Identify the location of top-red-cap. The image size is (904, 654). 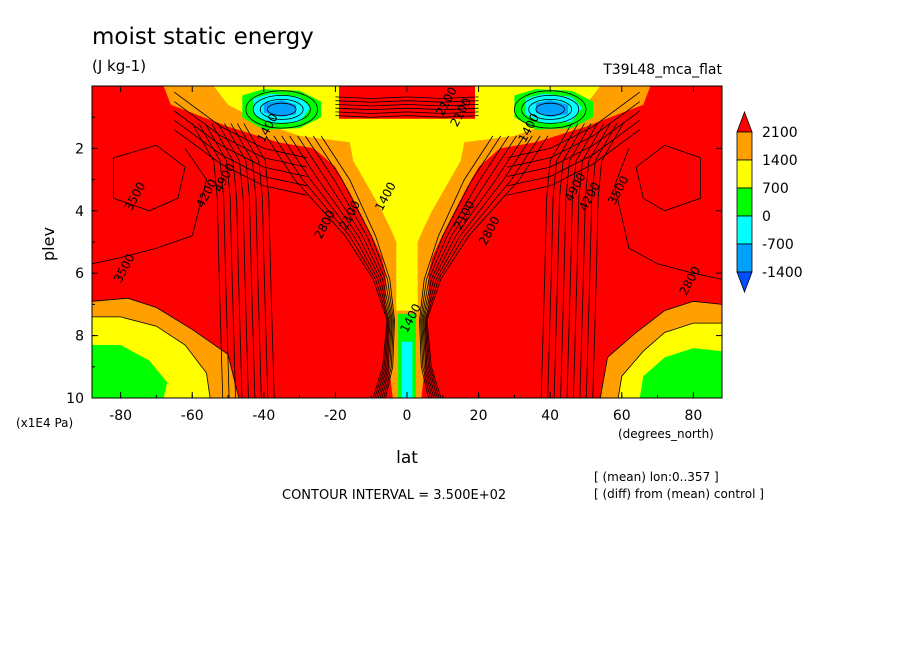
(407, 102).